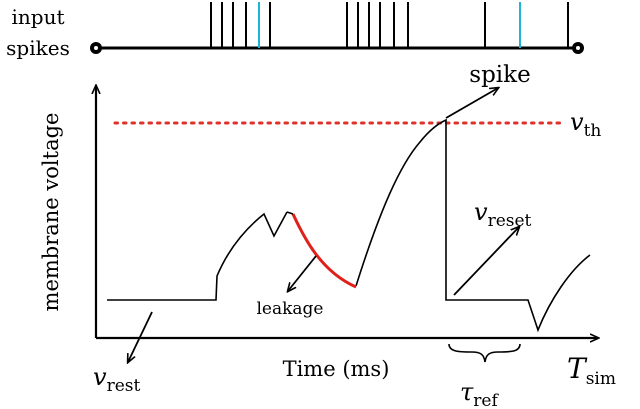 This screenshot has width=640, height=409. I want to click on leakage-curve, so click(324, 251).